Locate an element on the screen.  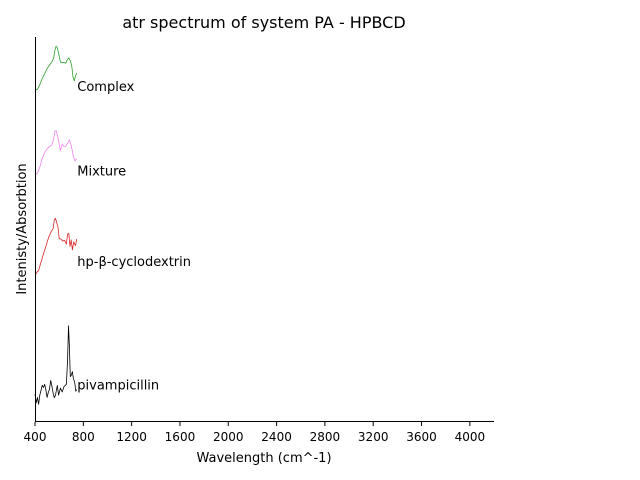
x-tick-label: 2800 is located at coordinates (325, 437).